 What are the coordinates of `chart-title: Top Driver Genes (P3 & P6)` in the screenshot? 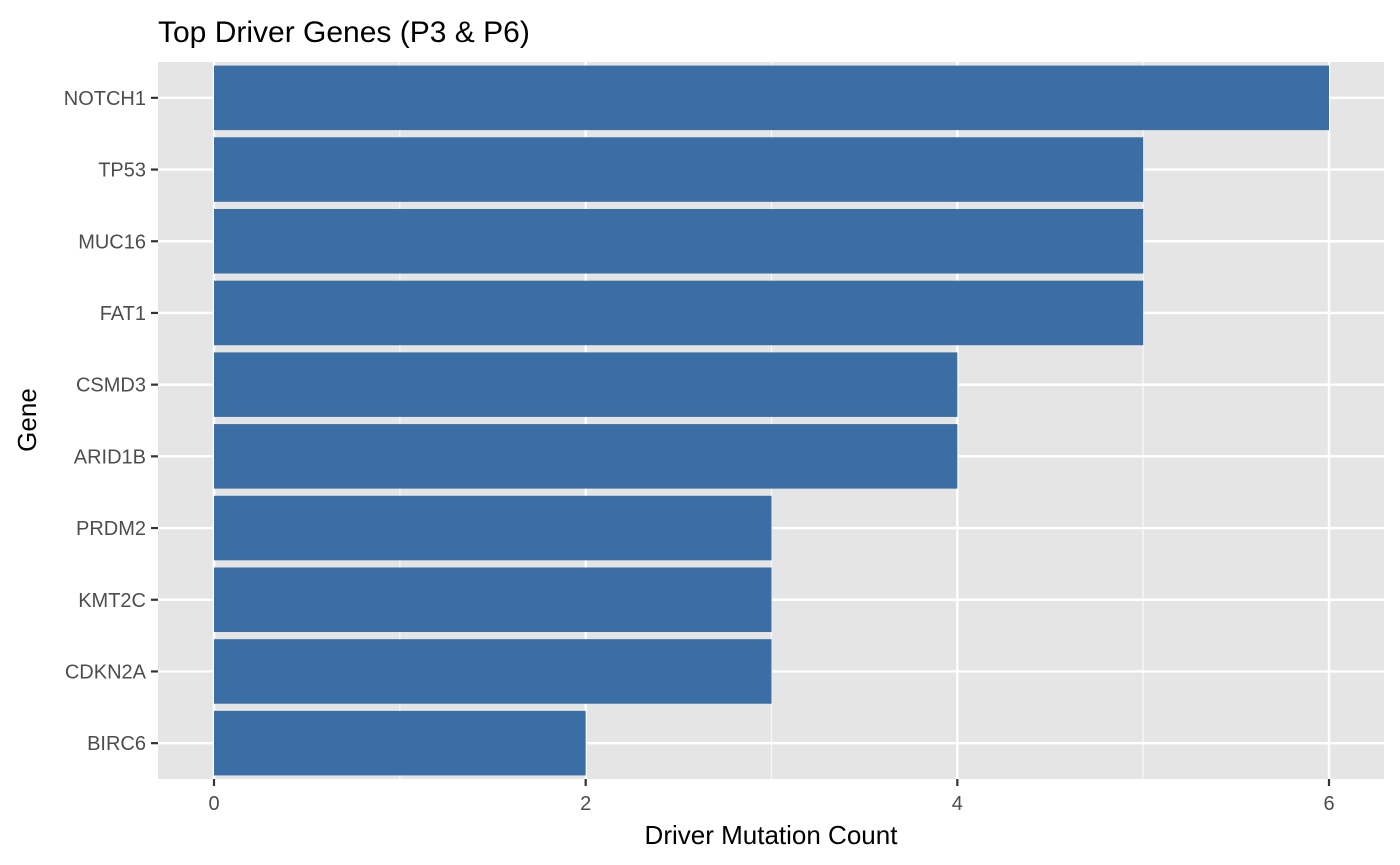 It's located at (344, 32).